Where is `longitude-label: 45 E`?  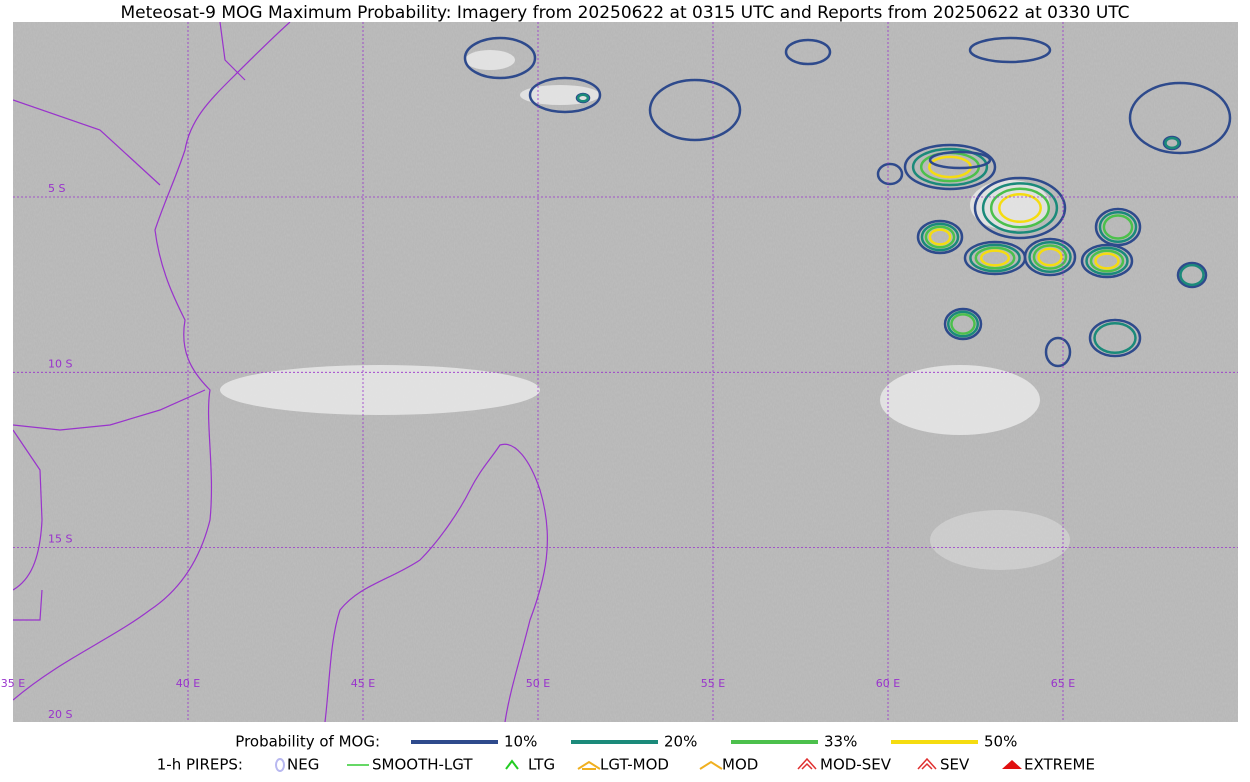
longitude-label: 45 E is located at coordinates (363, 683).